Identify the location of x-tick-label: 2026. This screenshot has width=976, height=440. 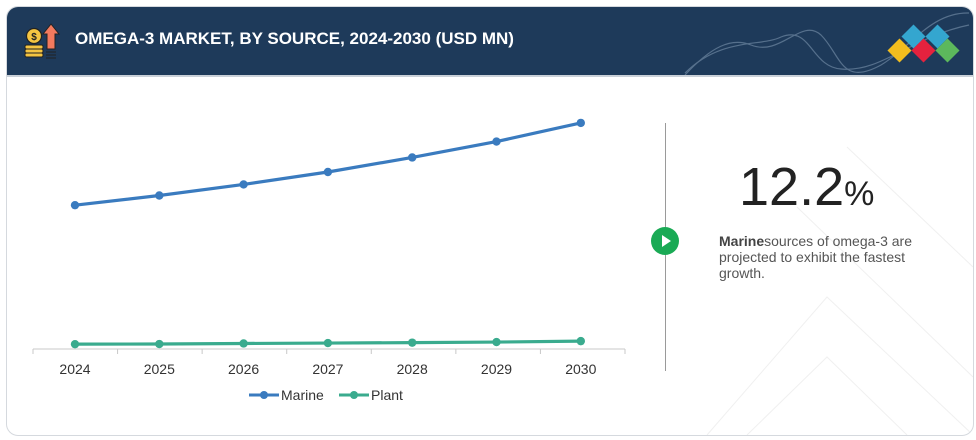
(243, 369).